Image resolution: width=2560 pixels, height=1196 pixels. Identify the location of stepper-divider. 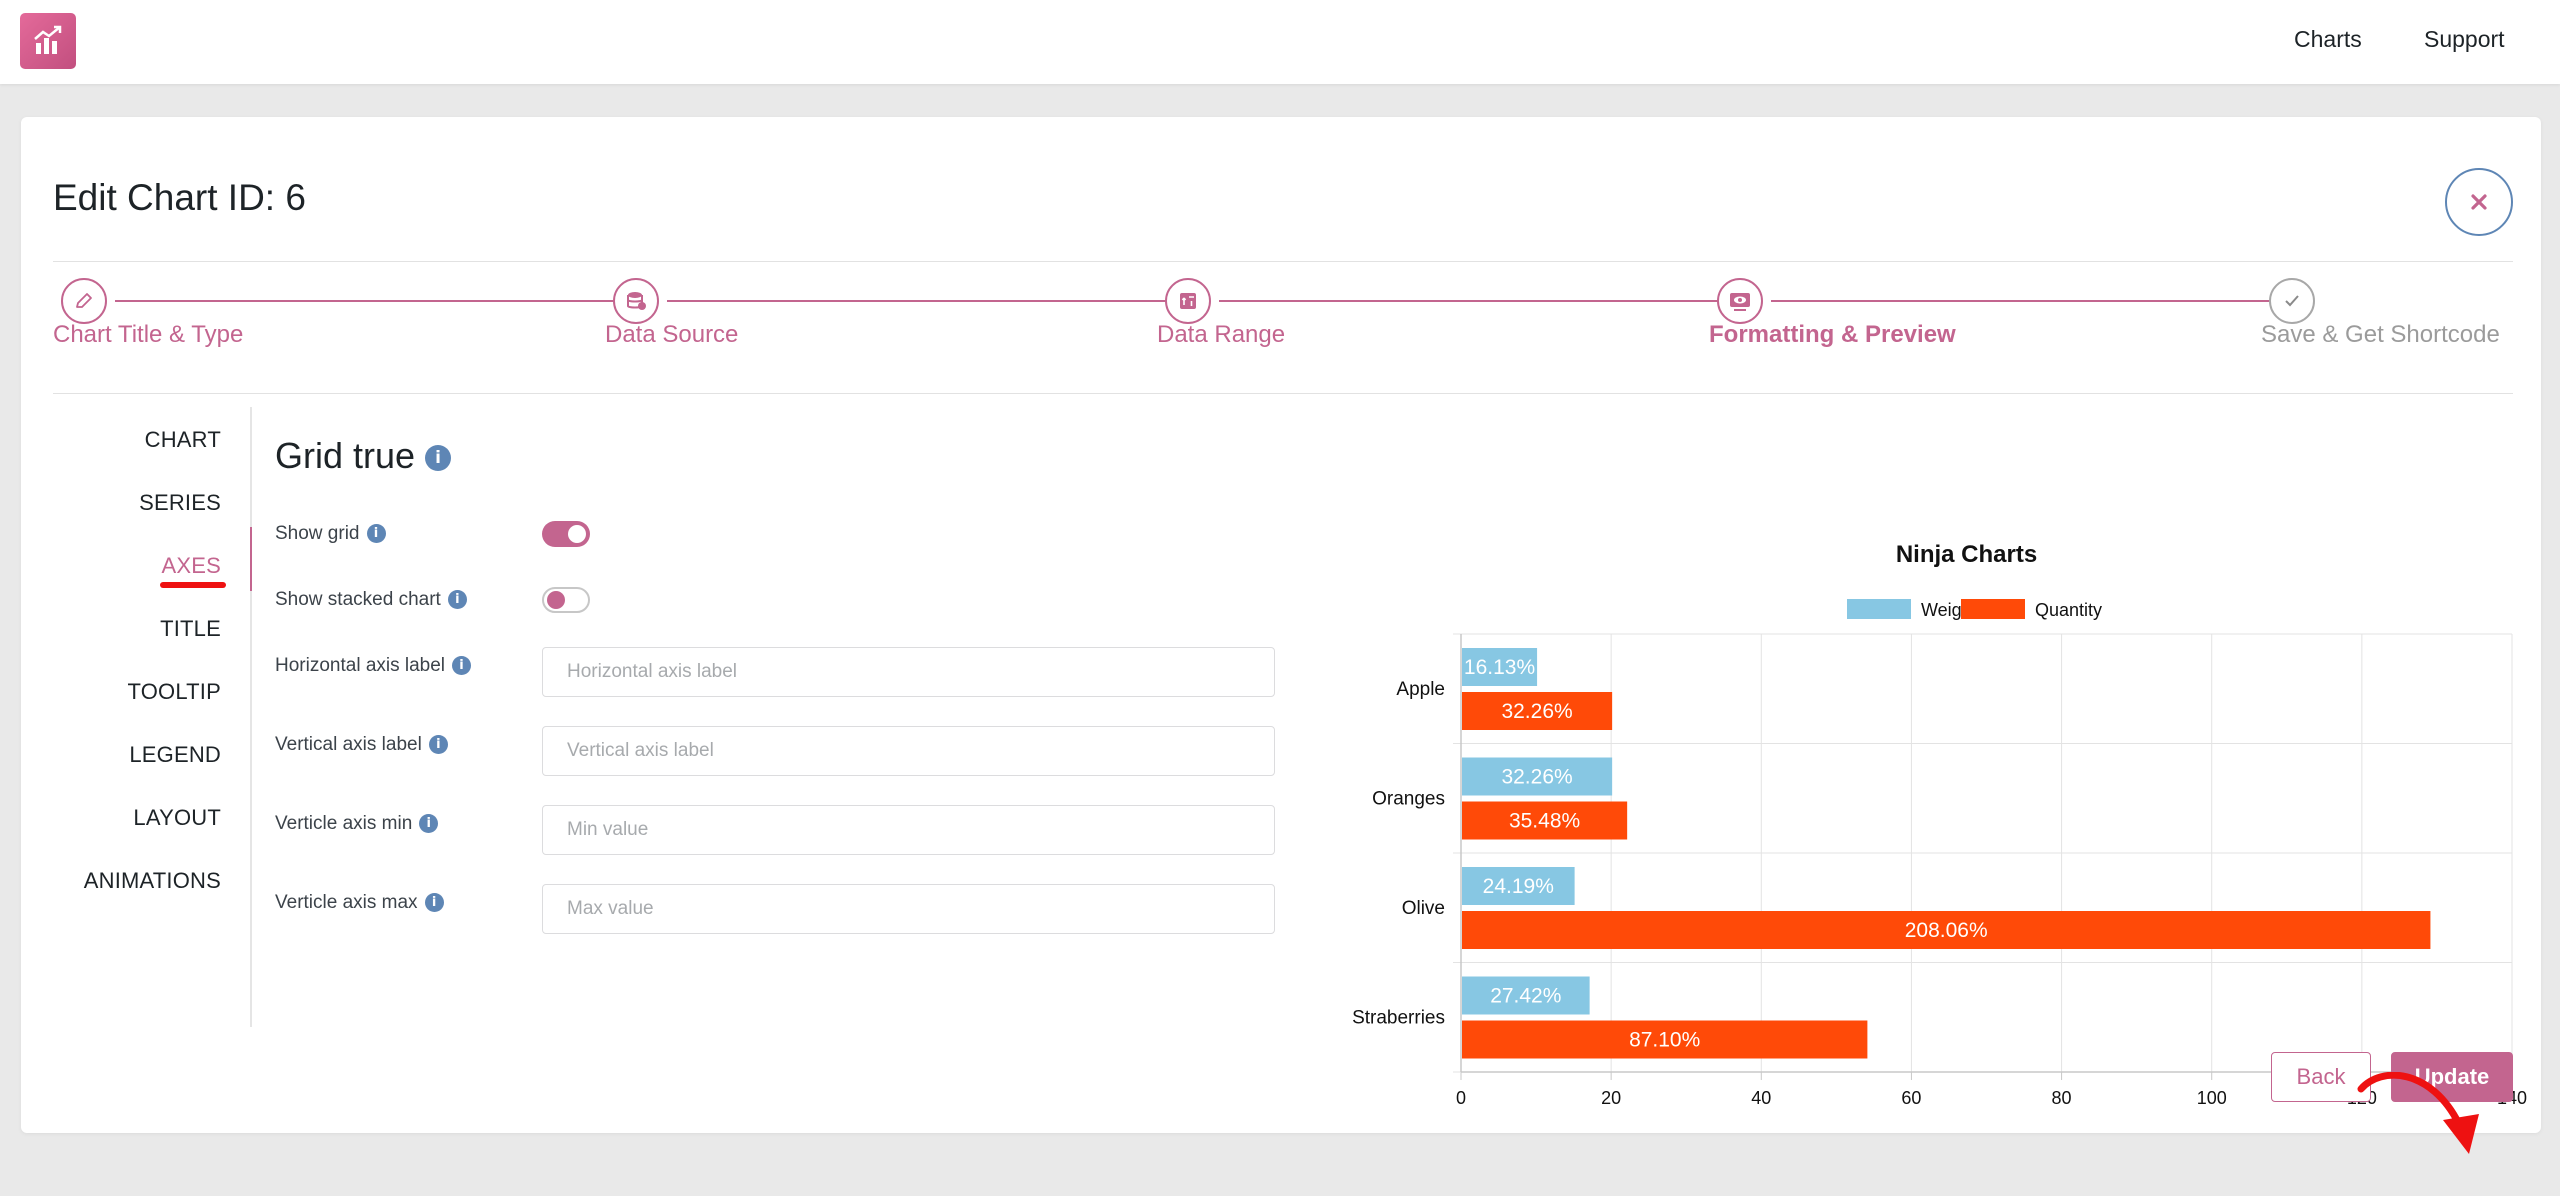
(1283, 393).